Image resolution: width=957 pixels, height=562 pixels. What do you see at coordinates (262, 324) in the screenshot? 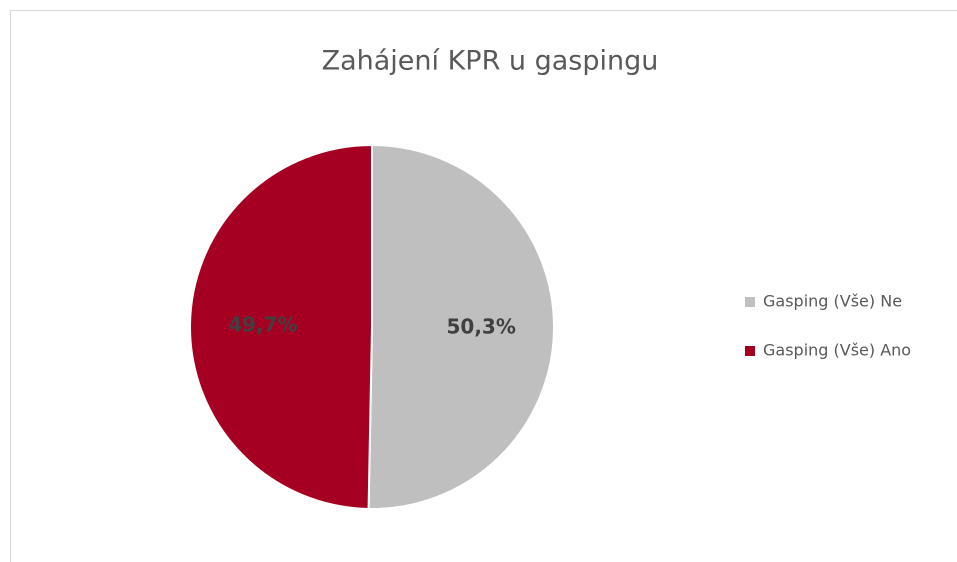
I see `data-label: 49,7%` at bounding box center [262, 324].